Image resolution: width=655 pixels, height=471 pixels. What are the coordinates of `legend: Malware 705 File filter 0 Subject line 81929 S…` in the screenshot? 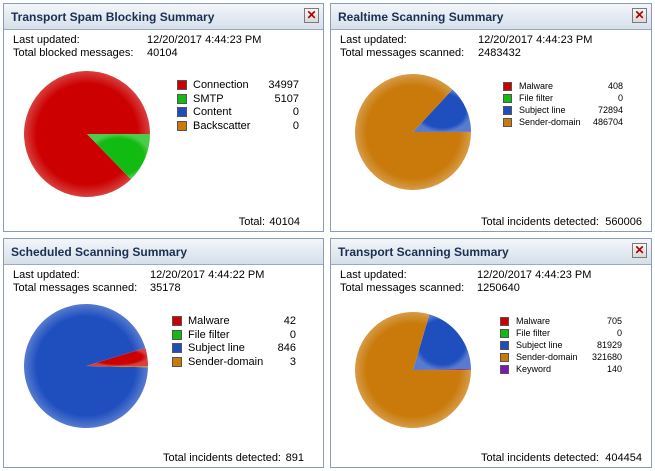 It's located at (561, 349).